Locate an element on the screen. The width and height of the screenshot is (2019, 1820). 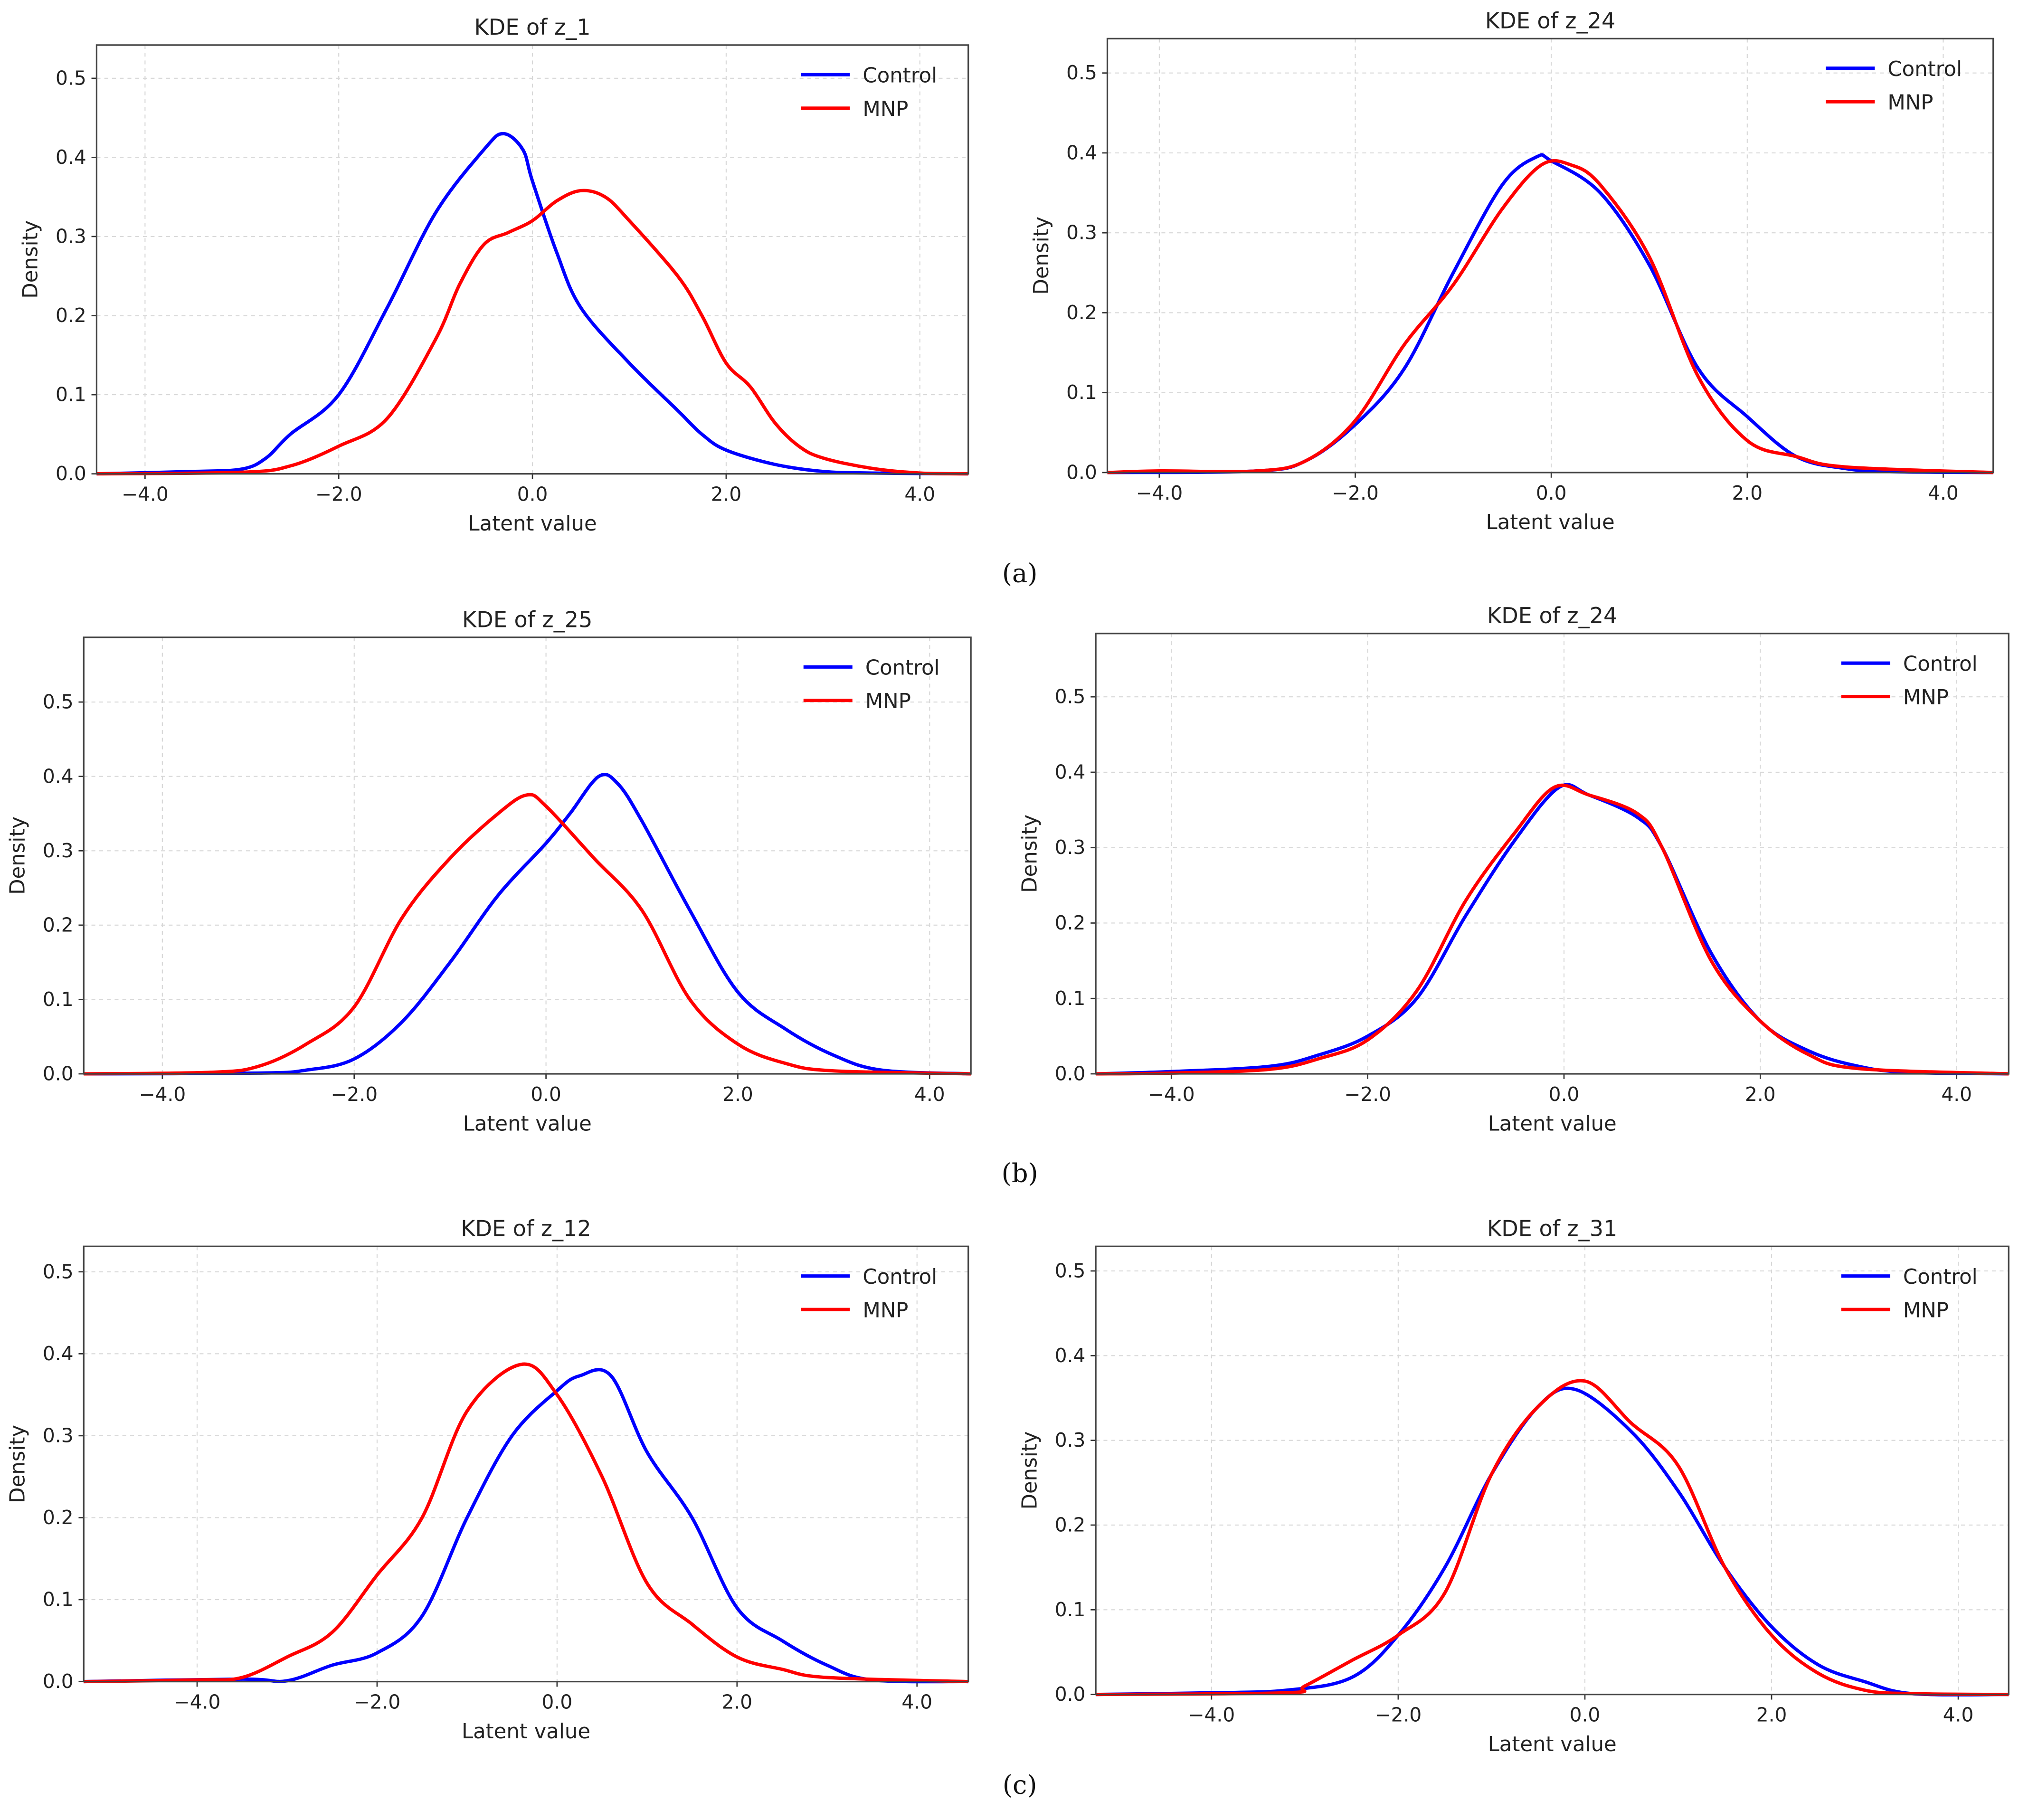
subplot-title: KDE of z_12 is located at coordinates (526, 1229).